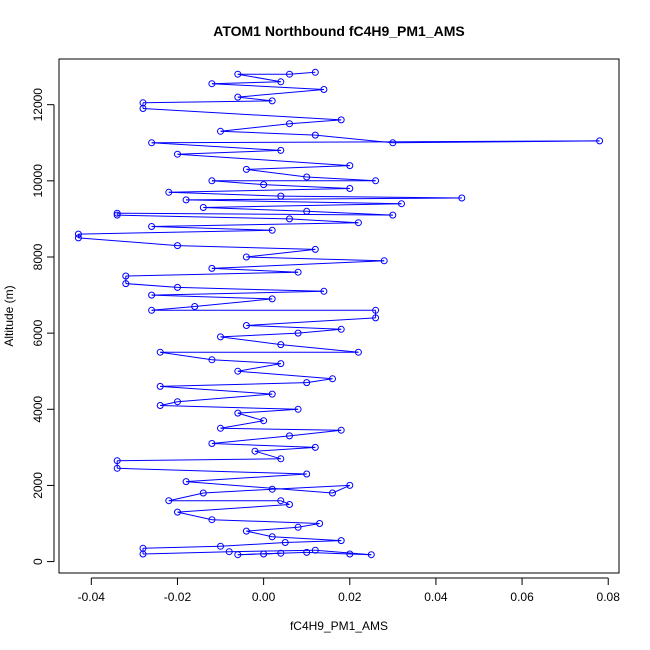  What do you see at coordinates (38, 409) in the screenshot?
I see `y-tick-label: 4000` at bounding box center [38, 409].